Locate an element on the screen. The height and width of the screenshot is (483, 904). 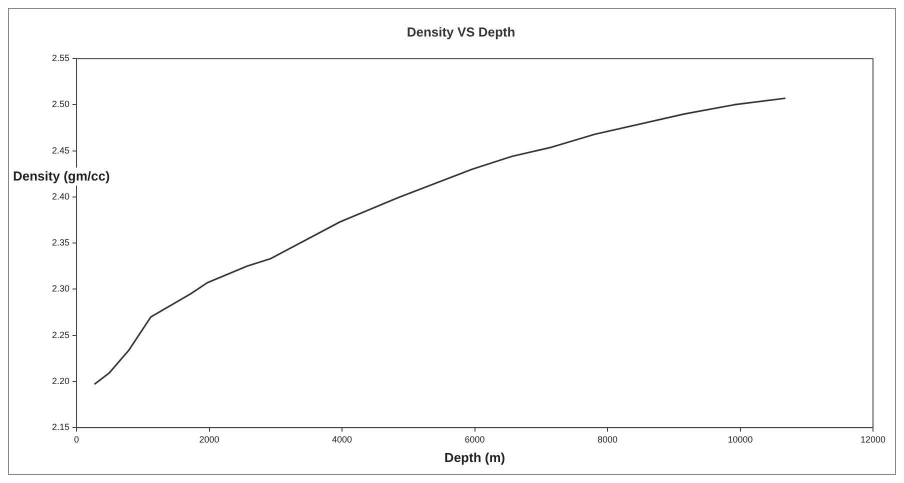
y-tick-label: 2.25 is located at coordinates (61, 335).